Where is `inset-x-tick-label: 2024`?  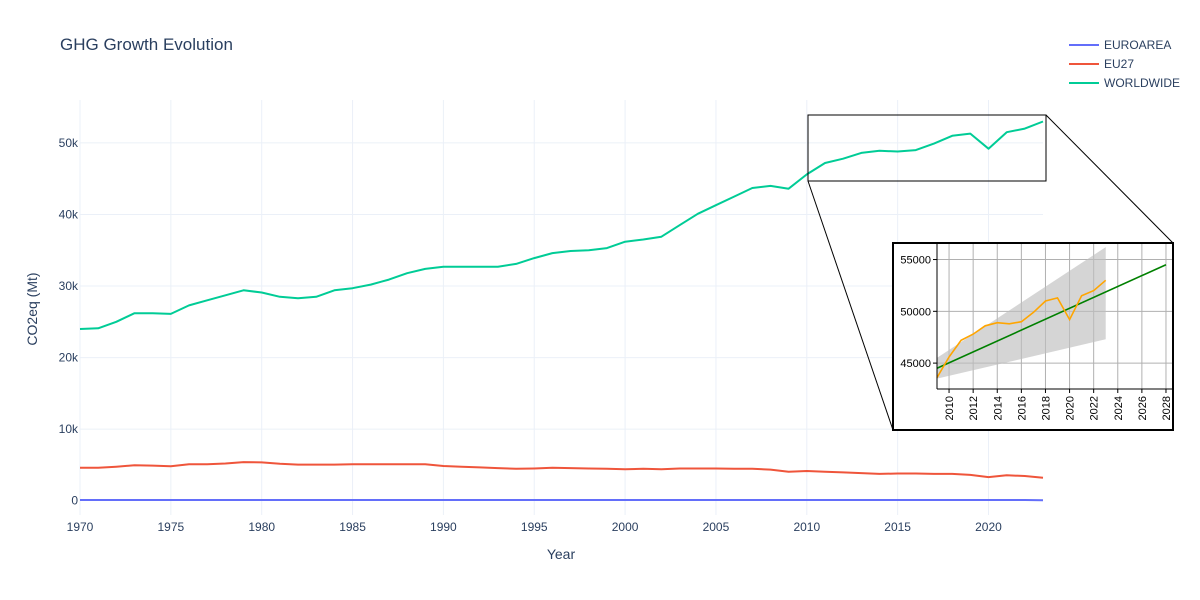 inset-x-tick-label: 2024 is located at coordinates (1119, 408).